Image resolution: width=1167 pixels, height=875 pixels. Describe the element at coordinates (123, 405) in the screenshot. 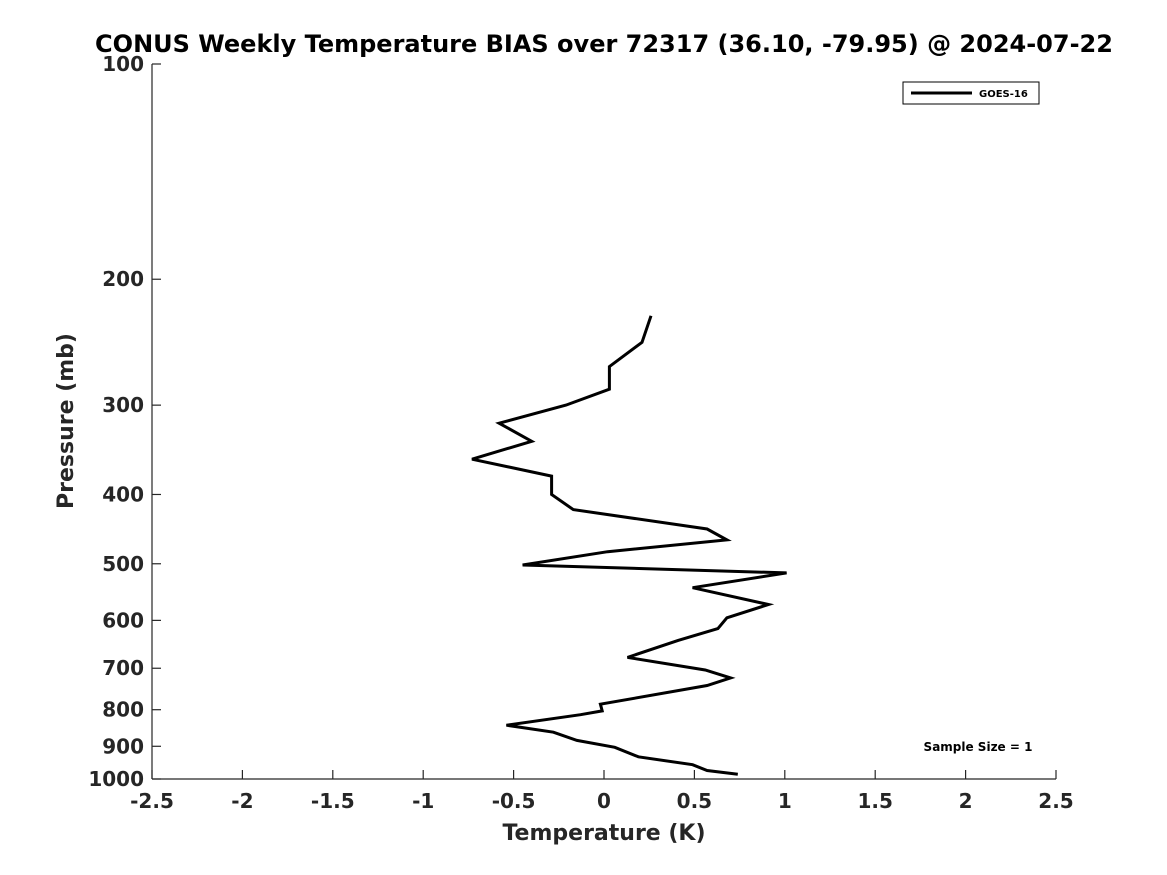

I see `y-tick-label: 300` at that location.